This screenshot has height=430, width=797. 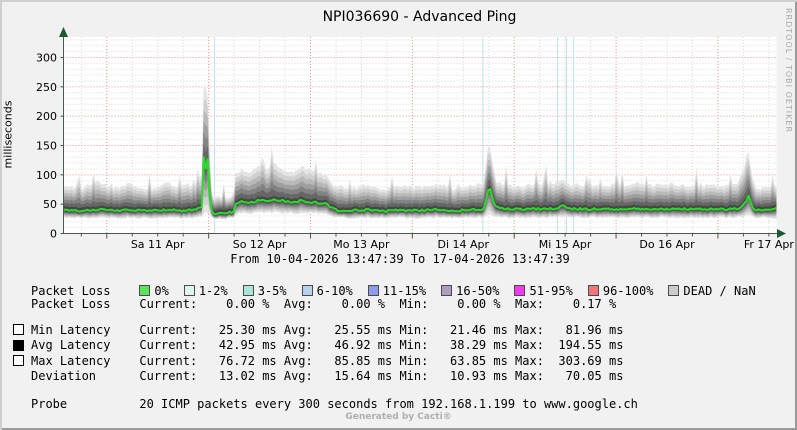 What do you see at coordinates (419, 17) in the screenshot?
I see `graph-title: NPI036690 - Advanced Ping` at bounding box center [419, 17].